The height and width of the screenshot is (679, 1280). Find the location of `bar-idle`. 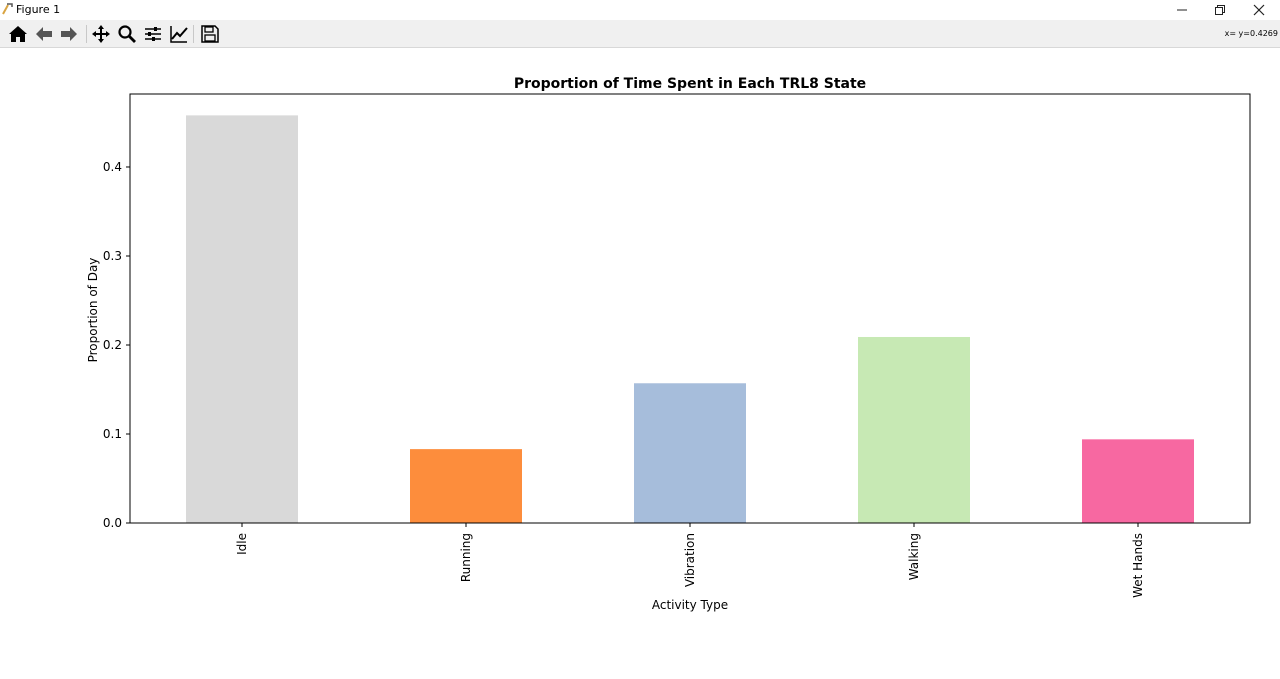

bar-idle is located at coordinates (242, 319).